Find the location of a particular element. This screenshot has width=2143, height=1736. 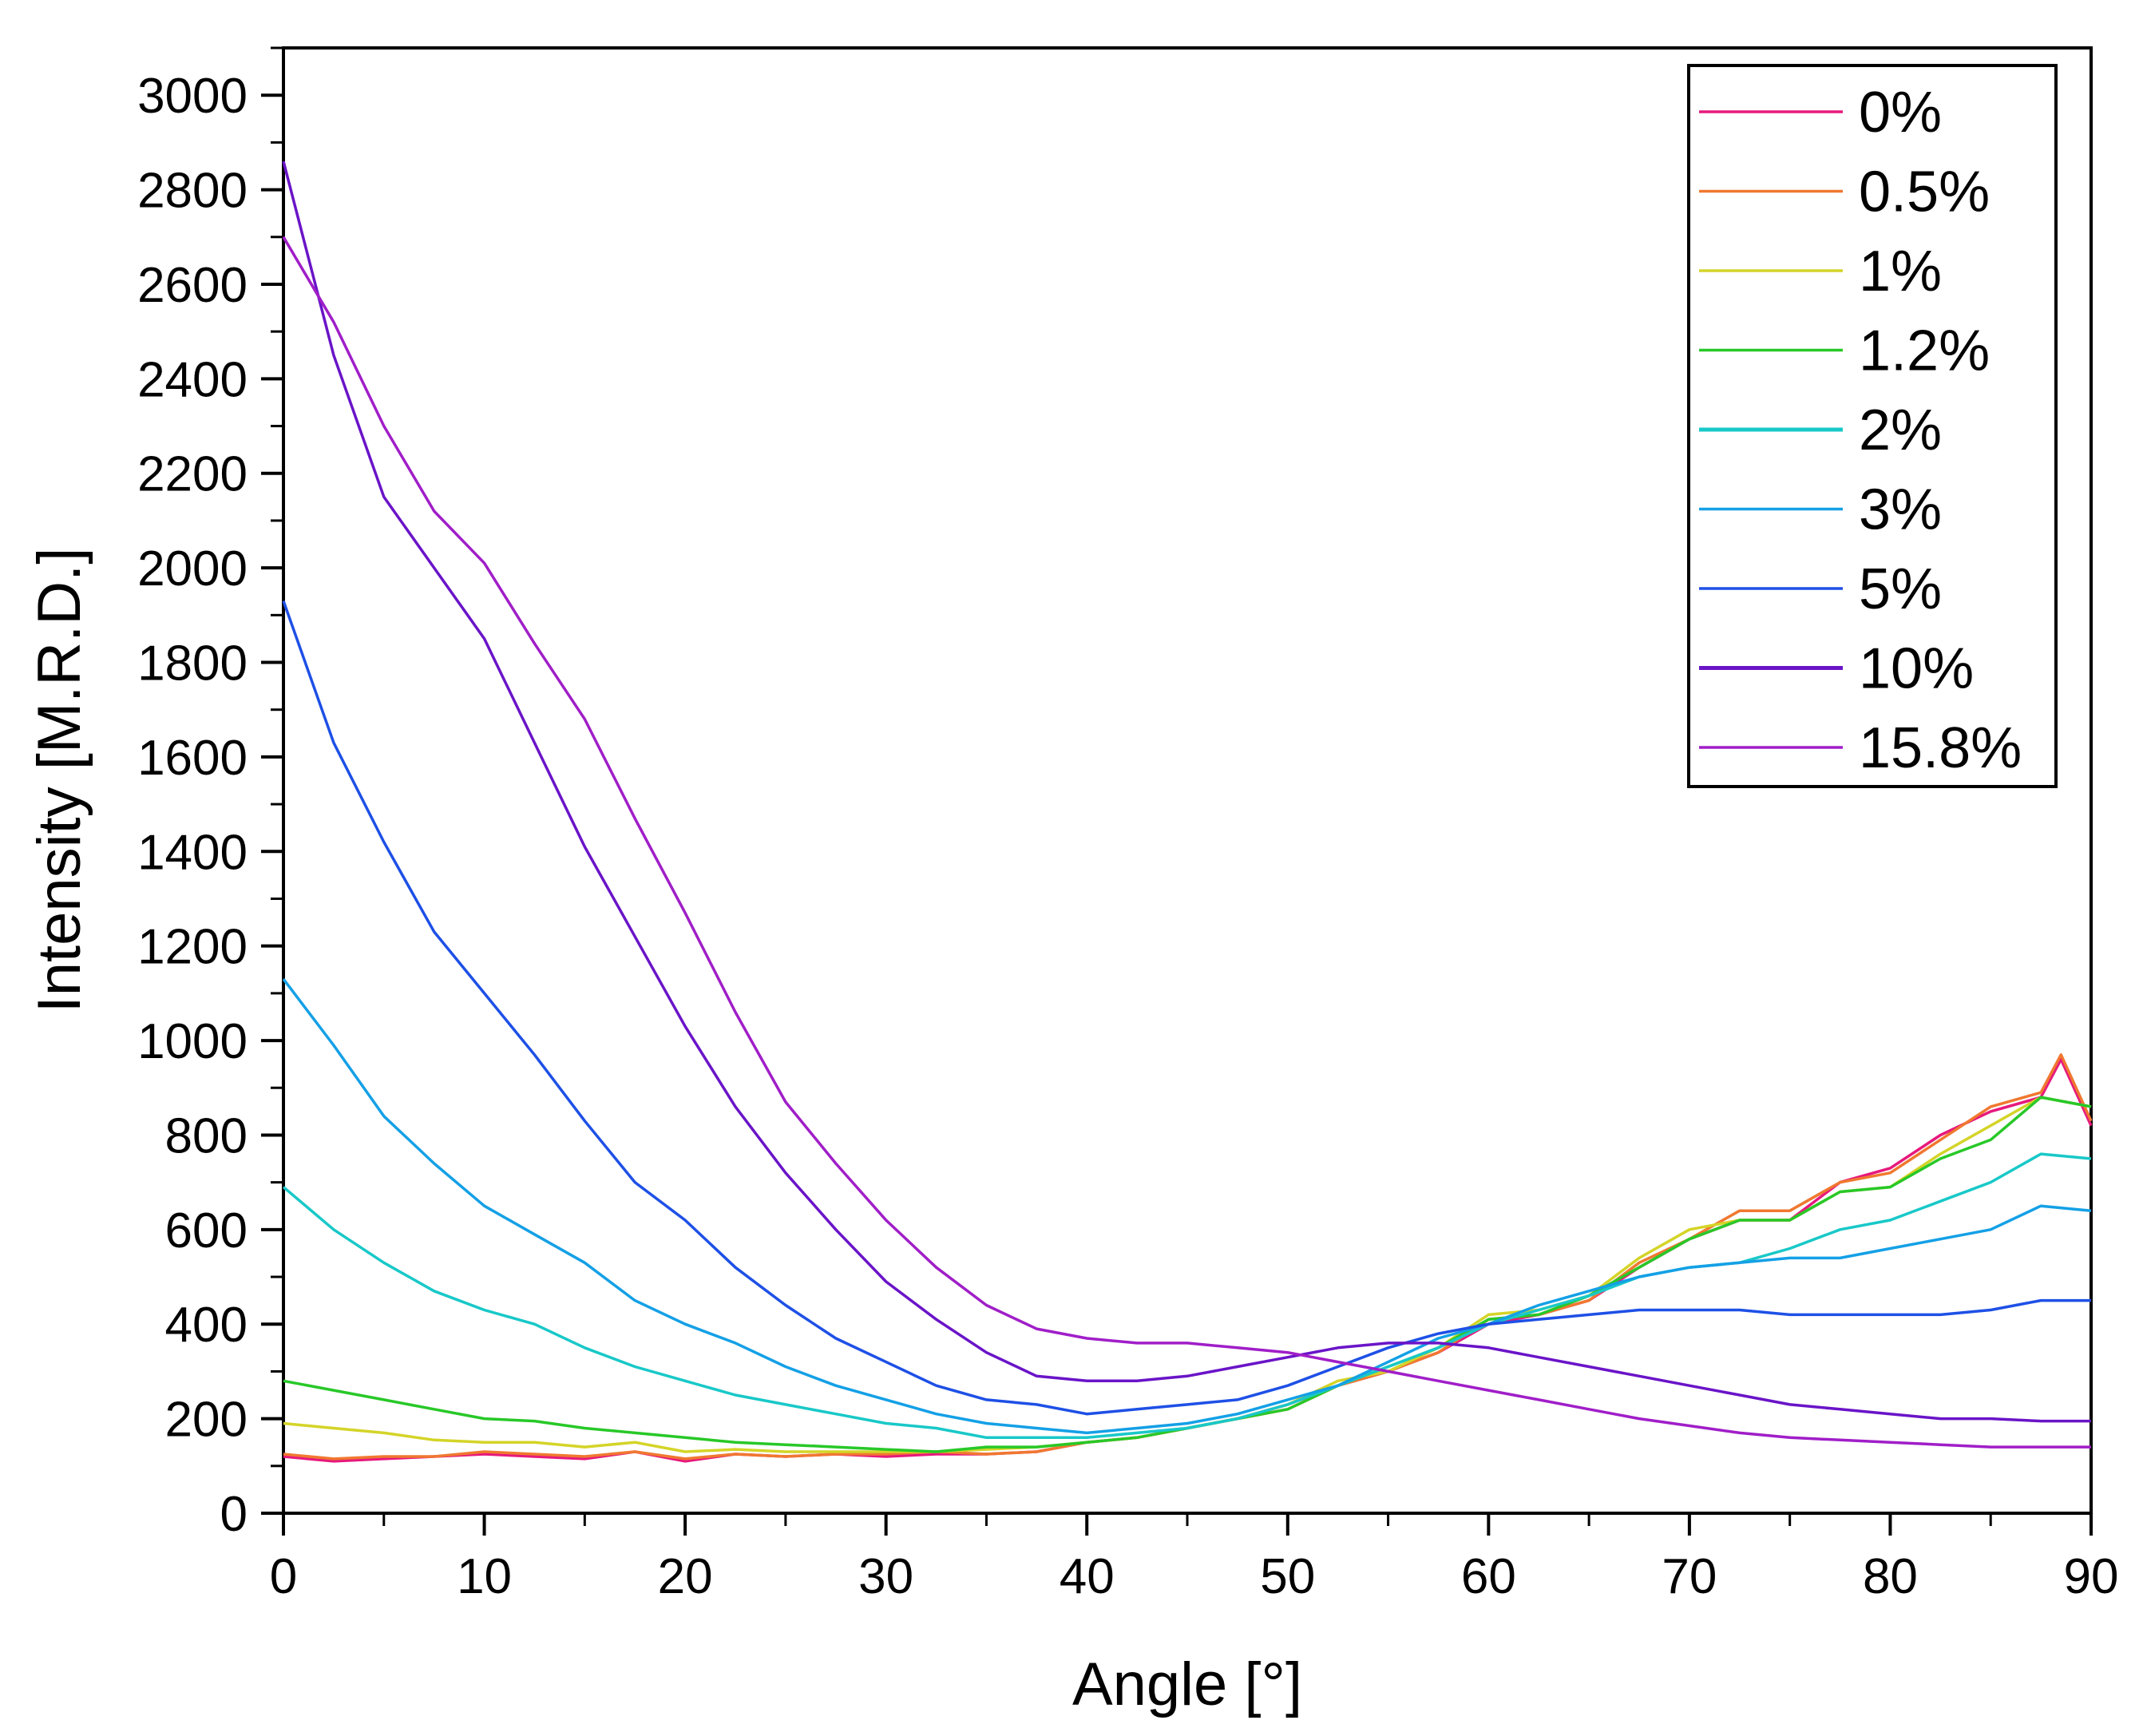

x-tick-label: 30 is located at coordinates (885, 1576).